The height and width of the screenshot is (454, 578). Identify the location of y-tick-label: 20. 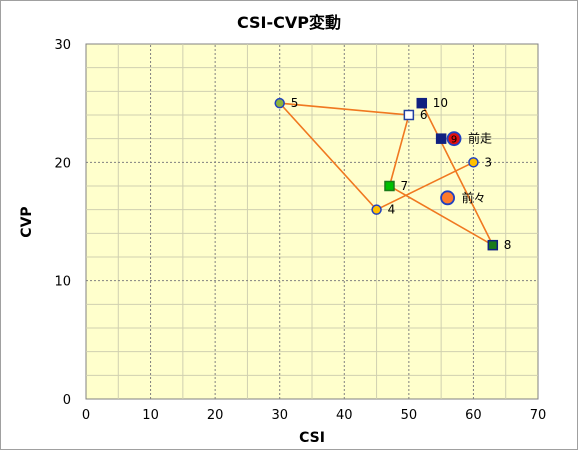
(62, 163).